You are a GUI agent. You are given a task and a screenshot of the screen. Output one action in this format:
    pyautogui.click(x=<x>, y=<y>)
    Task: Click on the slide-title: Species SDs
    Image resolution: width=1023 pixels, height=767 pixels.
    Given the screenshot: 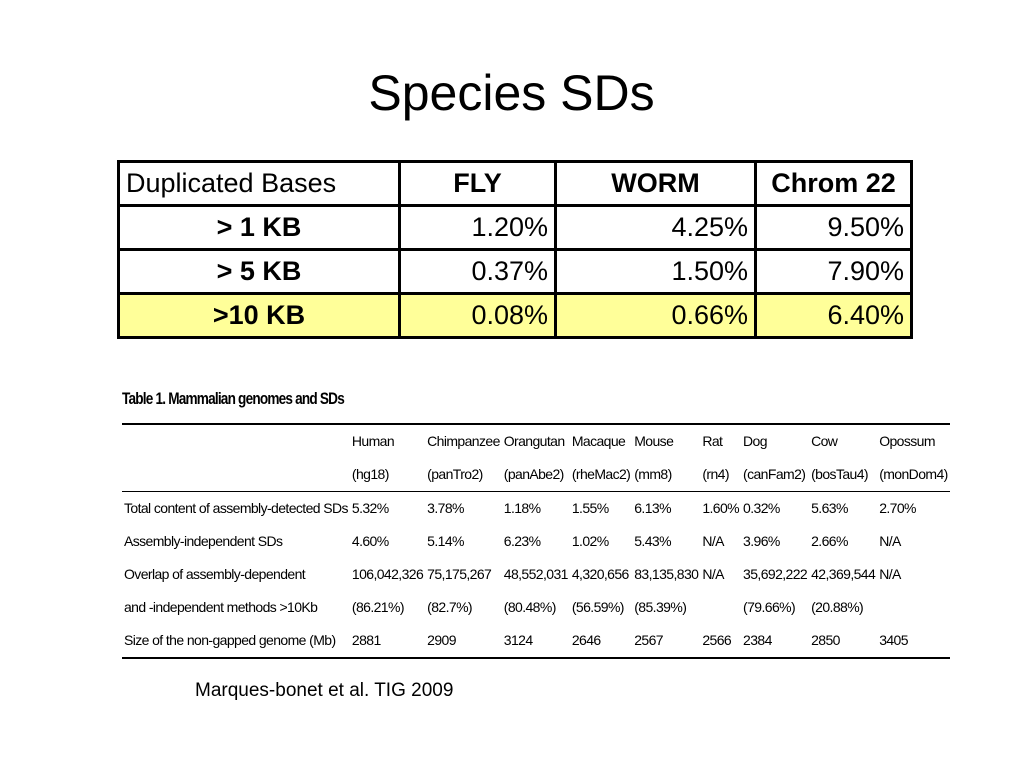 What is the action you would take?
    pyautogui.click(x=511, y=93)
    